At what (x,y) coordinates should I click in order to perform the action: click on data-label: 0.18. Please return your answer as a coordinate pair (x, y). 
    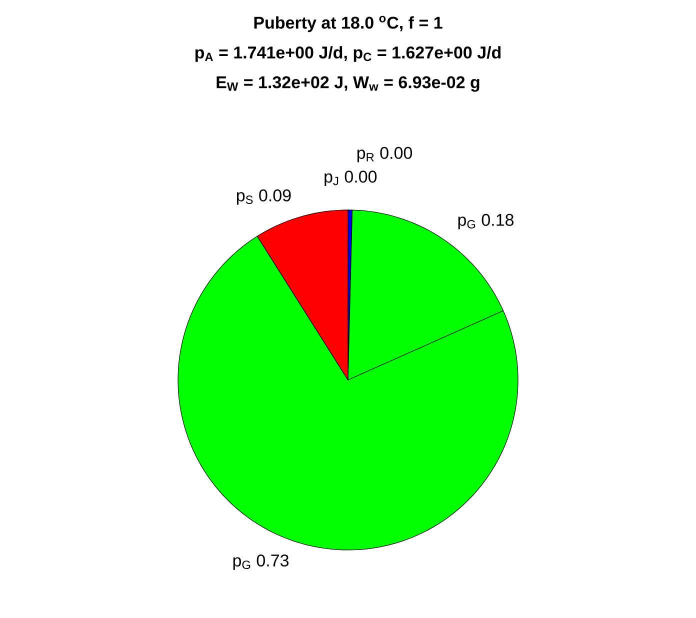
    Looking at the image, I should click on (498, 220).